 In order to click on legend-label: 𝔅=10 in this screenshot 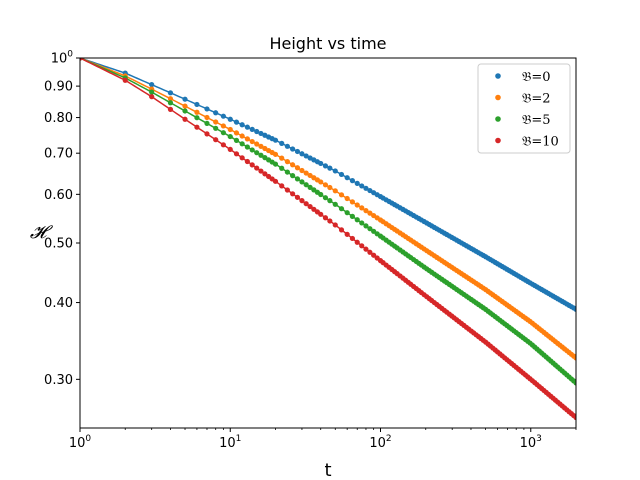, I will do `click(540, 142)`.